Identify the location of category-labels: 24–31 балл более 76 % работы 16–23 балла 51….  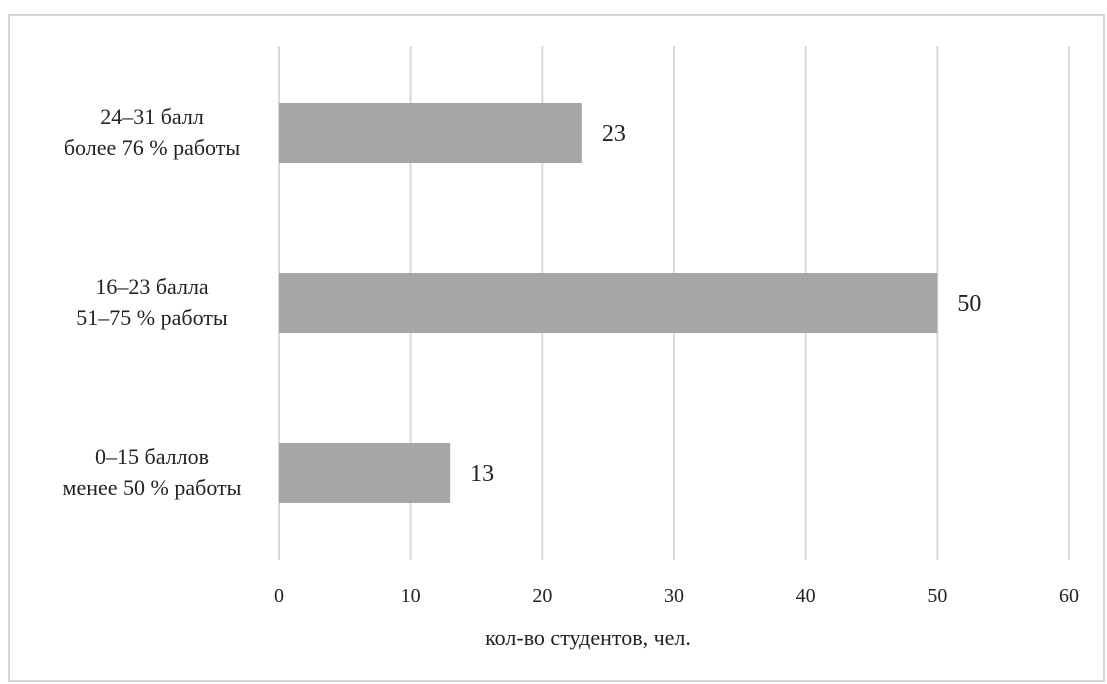
(152, 302).